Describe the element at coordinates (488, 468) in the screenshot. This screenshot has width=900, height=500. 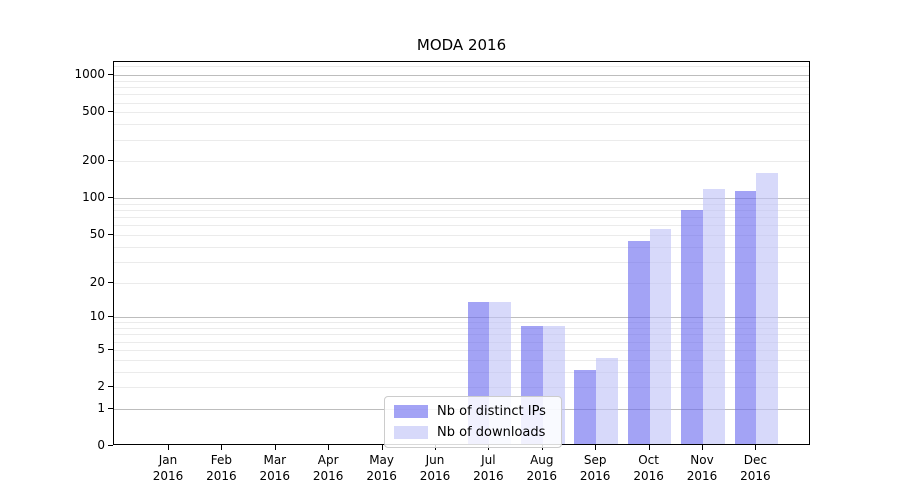
I see `x-tick-label: Jul 2016` at that location.